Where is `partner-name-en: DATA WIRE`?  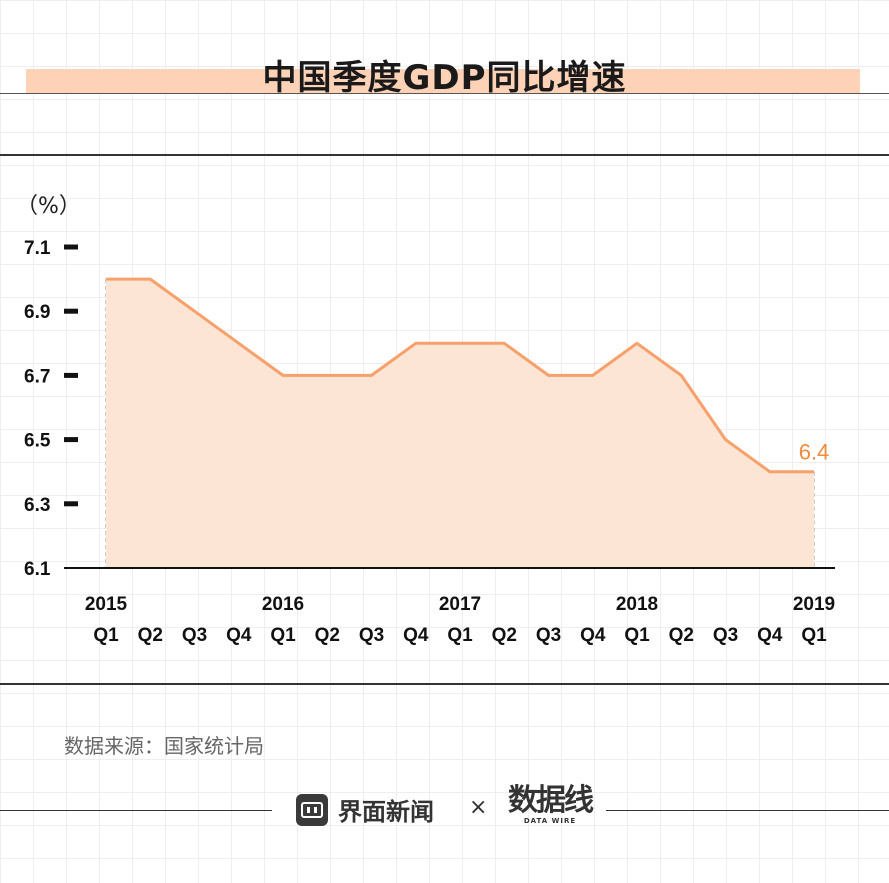
partner-name-en: DATA WIRE is located at coordinates (550, 821).